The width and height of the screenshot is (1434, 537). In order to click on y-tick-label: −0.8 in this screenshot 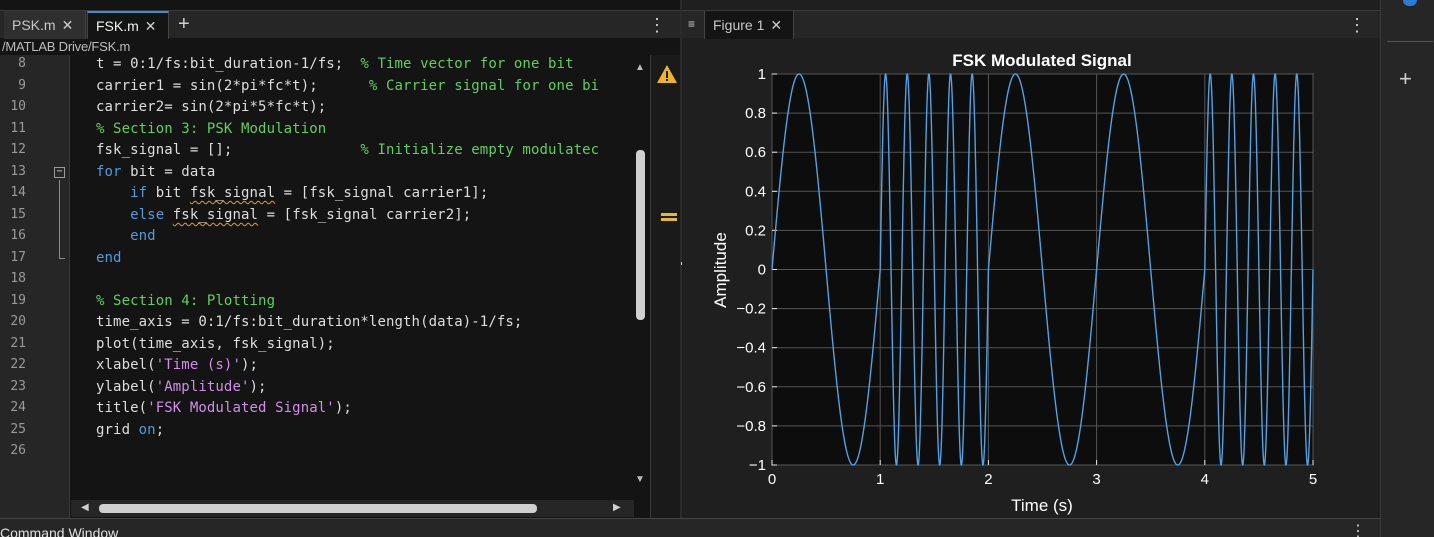, I will do `click(751, 426)`.